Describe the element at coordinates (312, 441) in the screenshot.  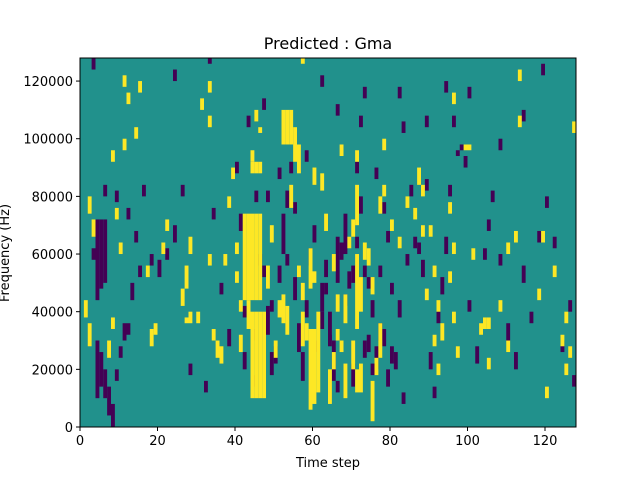
I see `x-tick-label: 60` at that location.